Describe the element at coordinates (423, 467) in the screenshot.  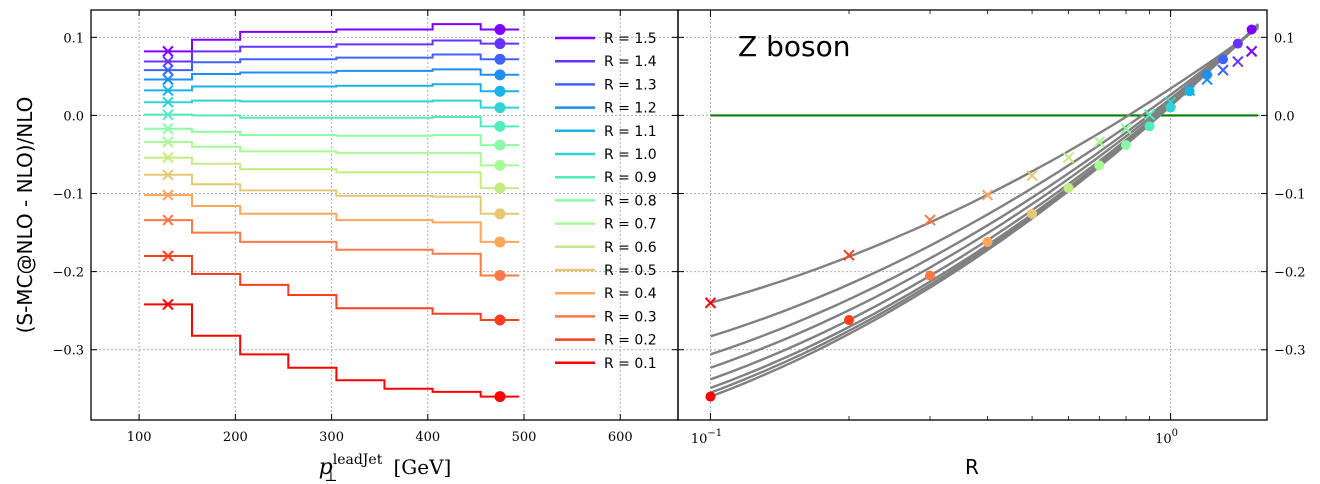
I see `x-axis-title-unit: [GeV]` at that location.